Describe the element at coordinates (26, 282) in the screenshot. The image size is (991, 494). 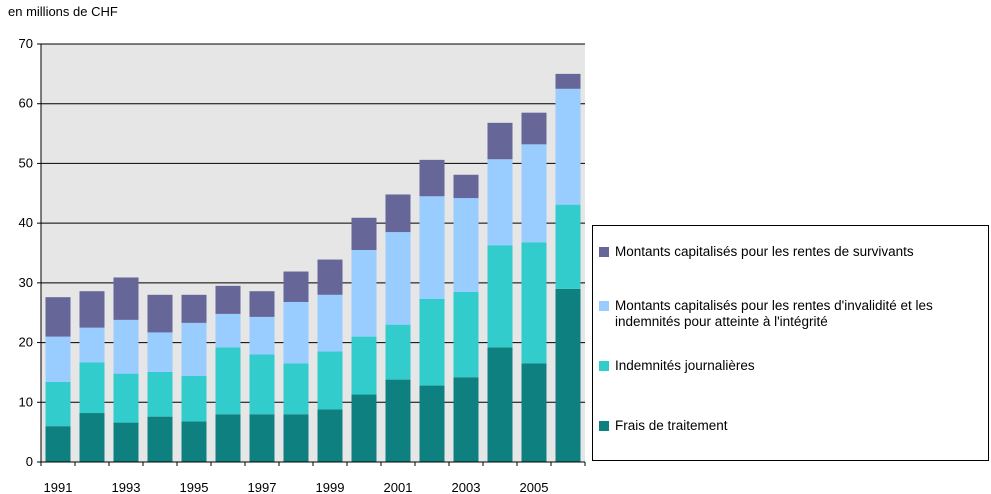
I see `y-tick-label: 30` at that location.